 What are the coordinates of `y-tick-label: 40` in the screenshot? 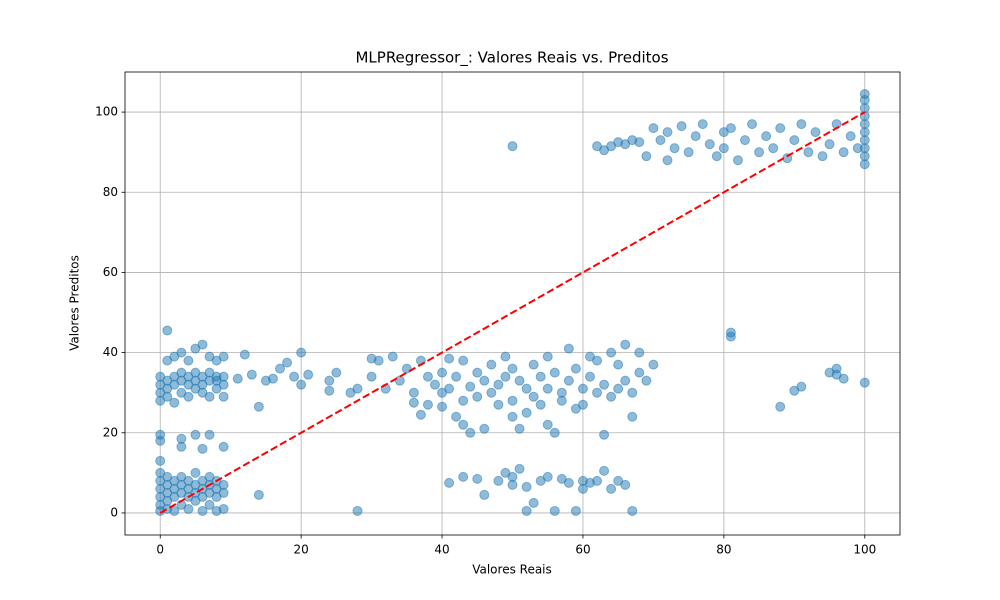 It's located at (110, 352).